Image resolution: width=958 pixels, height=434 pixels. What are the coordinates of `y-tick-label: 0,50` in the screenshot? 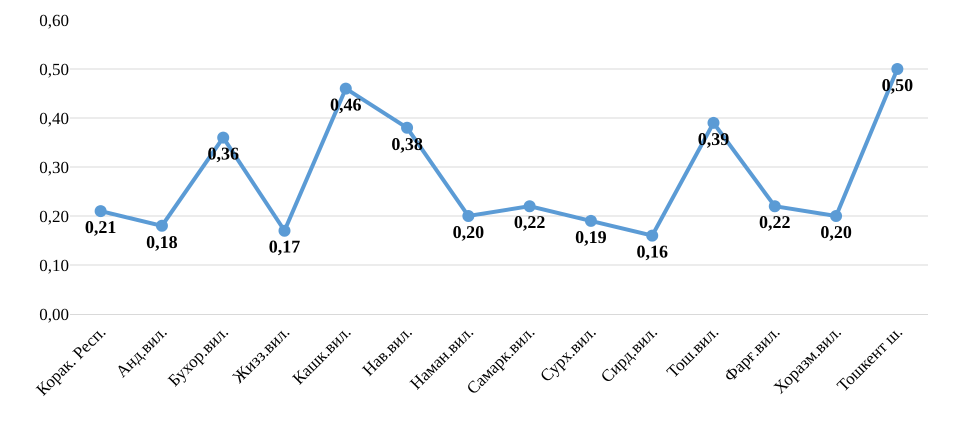 It's located at (54, 69).